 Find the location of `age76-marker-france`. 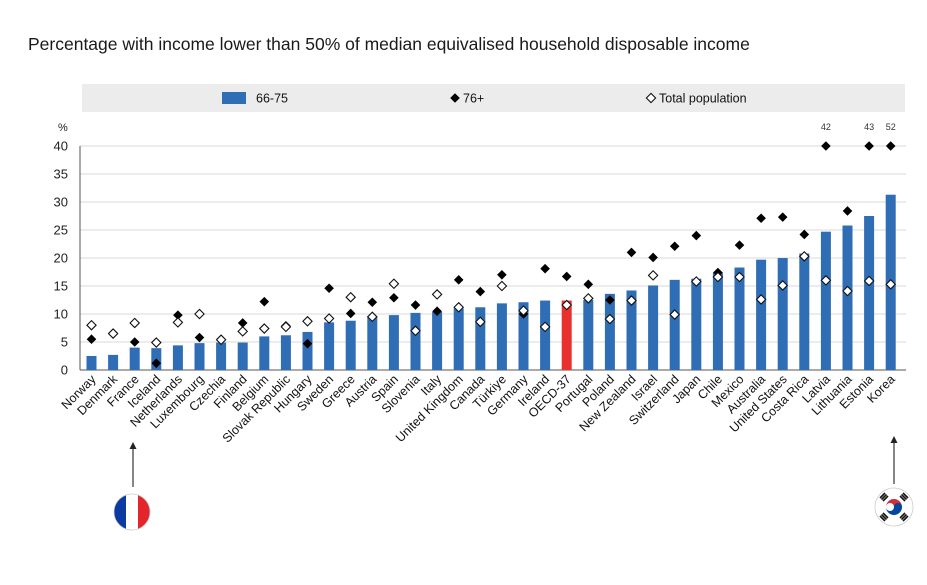

age76-marker-france is located at coordinates (134, 342).